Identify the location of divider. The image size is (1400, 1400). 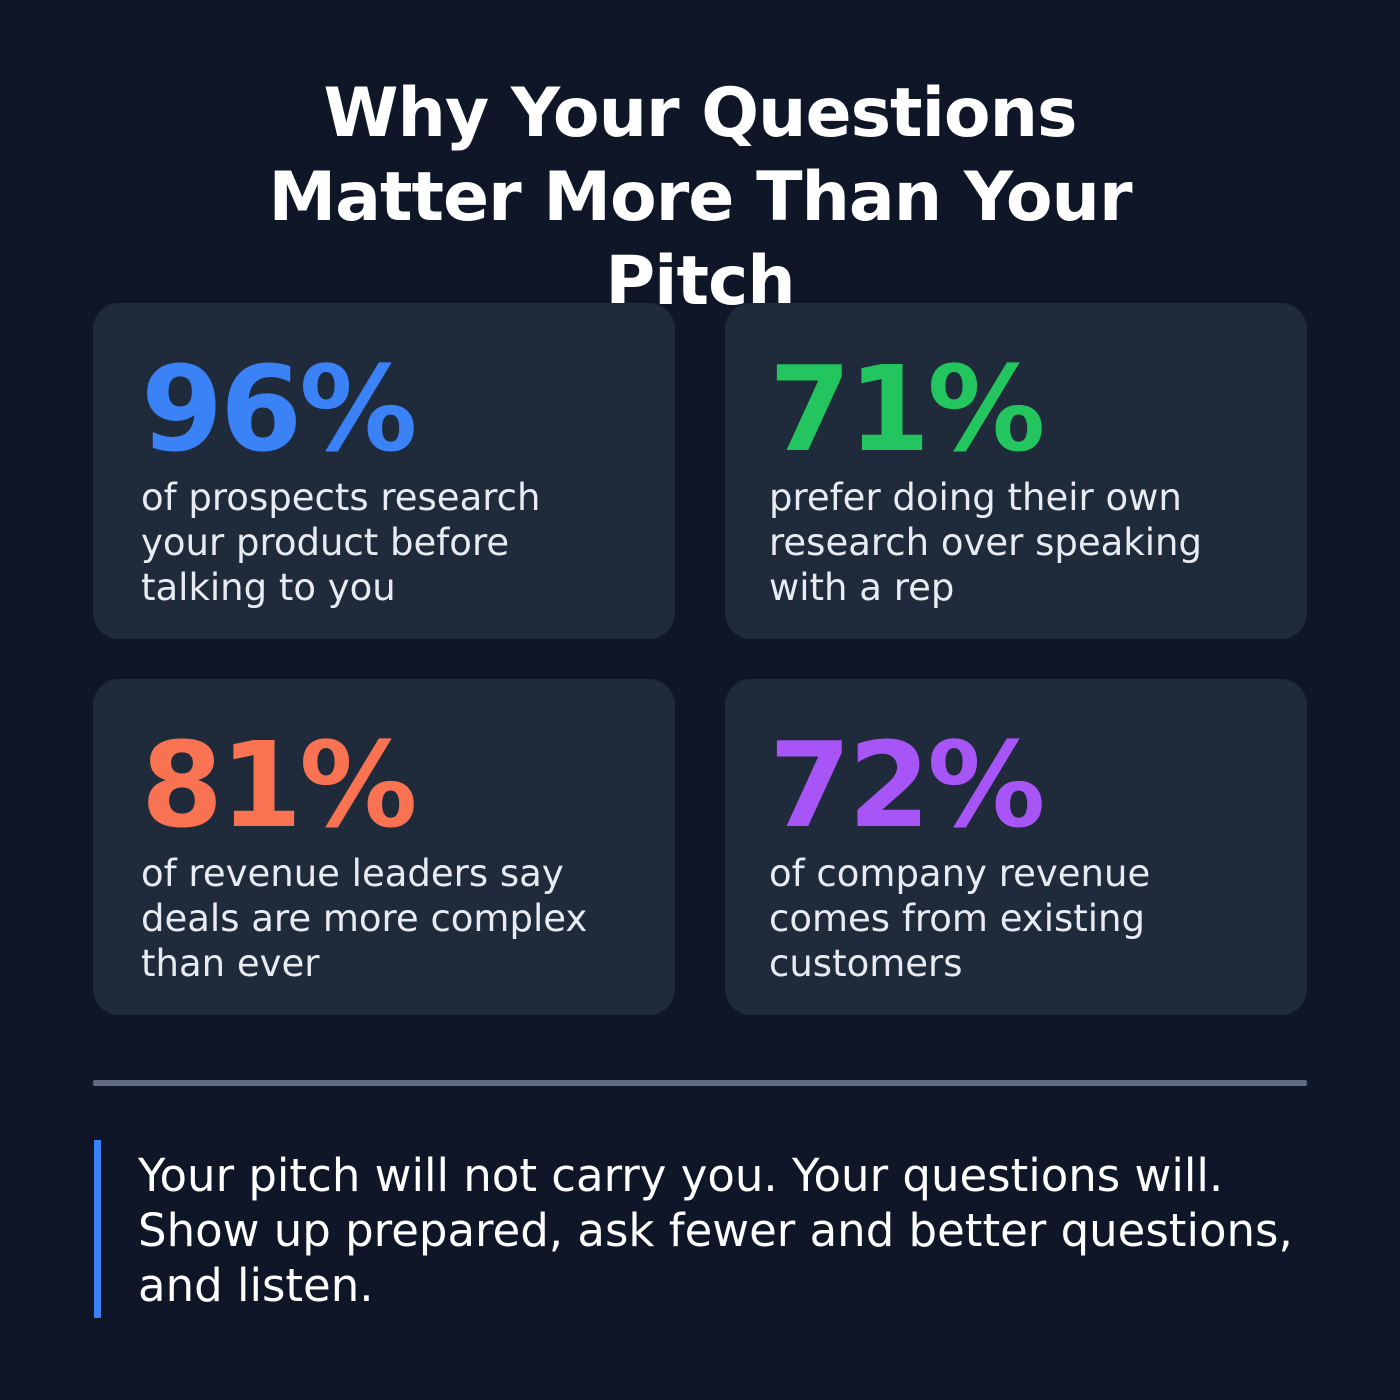
(700, 1083).